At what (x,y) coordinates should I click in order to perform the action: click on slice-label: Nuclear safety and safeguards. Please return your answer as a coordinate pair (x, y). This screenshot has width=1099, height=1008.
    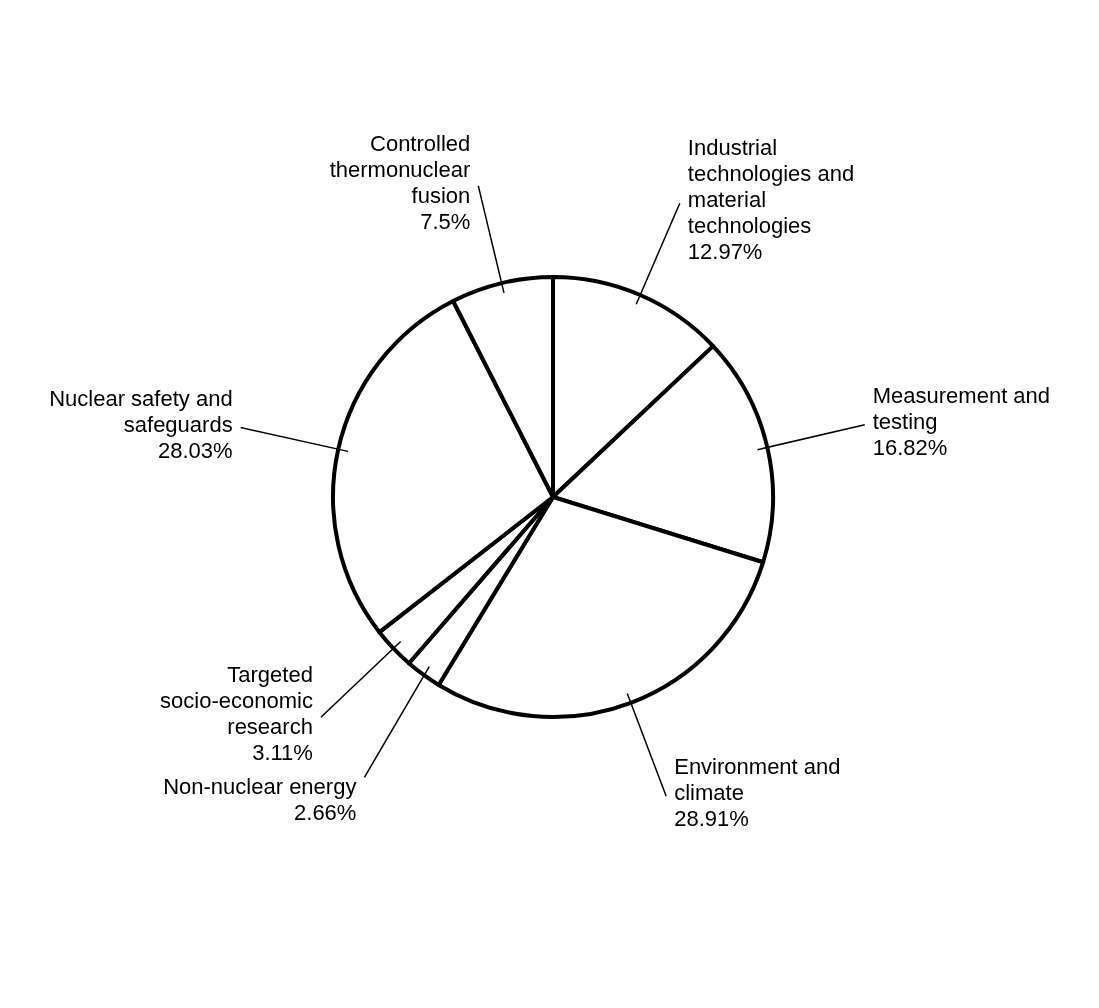
    Looking at the image, I should click on (141, 411).